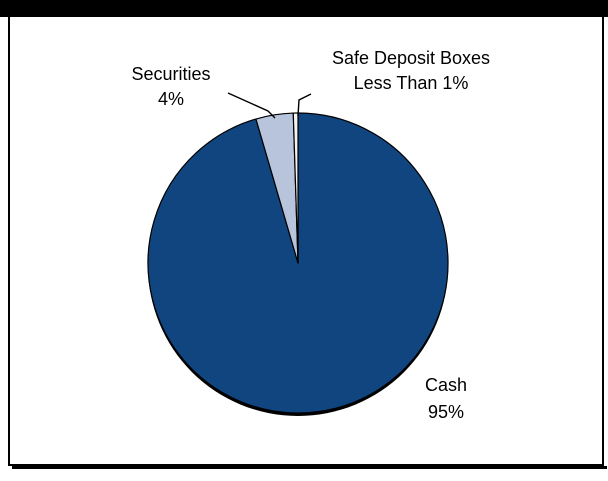 The image size is (608, 481). What do you see at coordinates (304, 8) in the screenshot?
I see `top-black-band` at bounding box center [304, 8].